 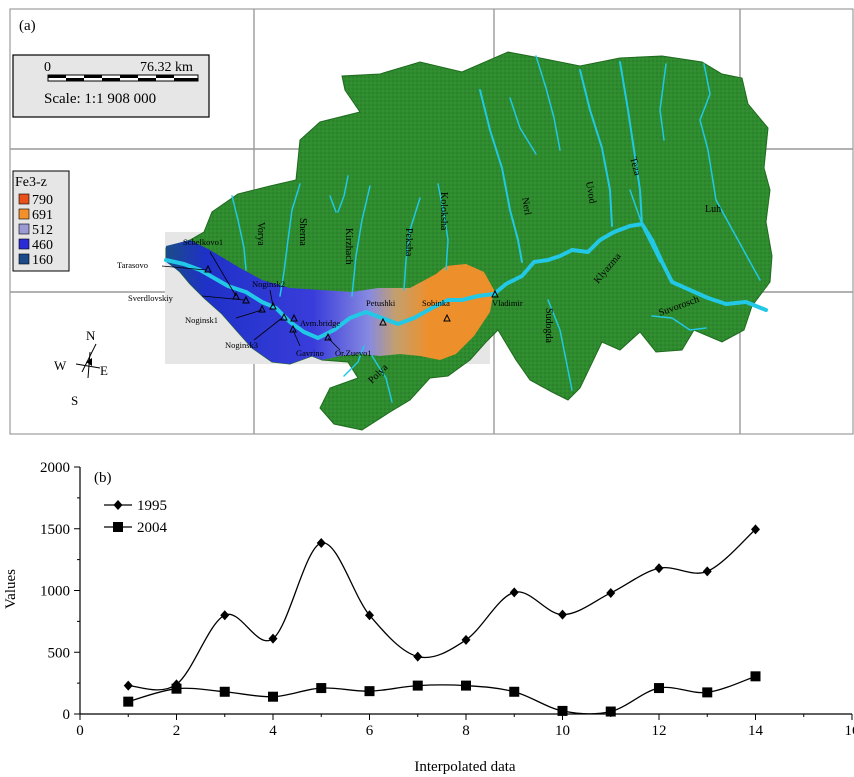 I want to click on y-tick-label-1500: 1500, so click(x=55, y=530).